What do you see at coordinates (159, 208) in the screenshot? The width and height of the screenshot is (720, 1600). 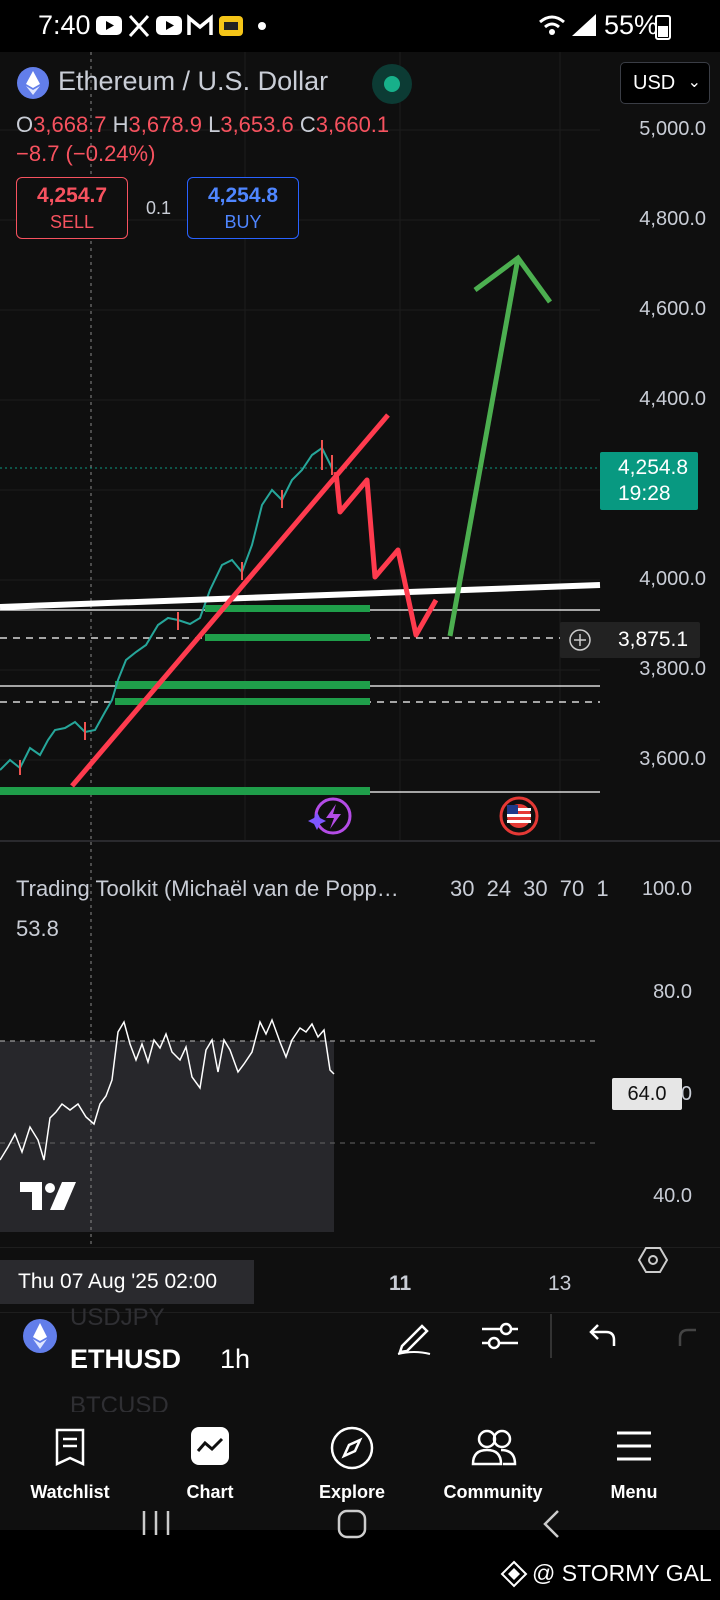 I see `spread-value: 0.1` at bounding box center [159, 208].